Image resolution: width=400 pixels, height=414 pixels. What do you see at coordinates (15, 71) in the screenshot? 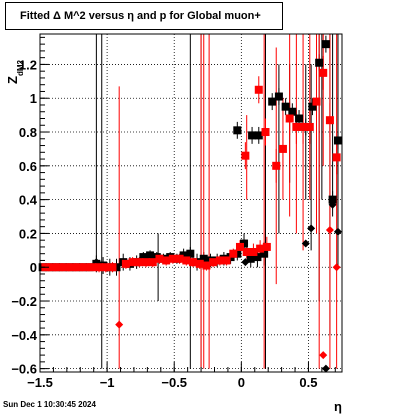
I see `y-axis-label: ZdM2` at bounding box center [15, 71].